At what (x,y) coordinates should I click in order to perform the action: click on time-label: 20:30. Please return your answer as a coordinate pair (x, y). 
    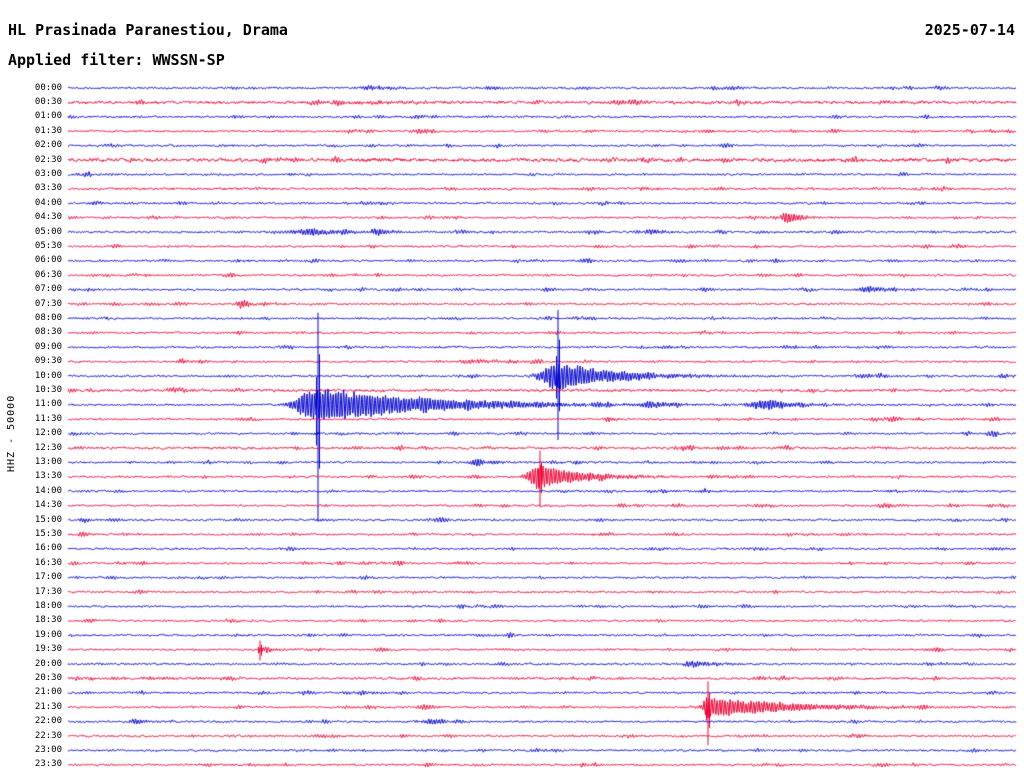
    Looking at the image, I should click on (48, 677).